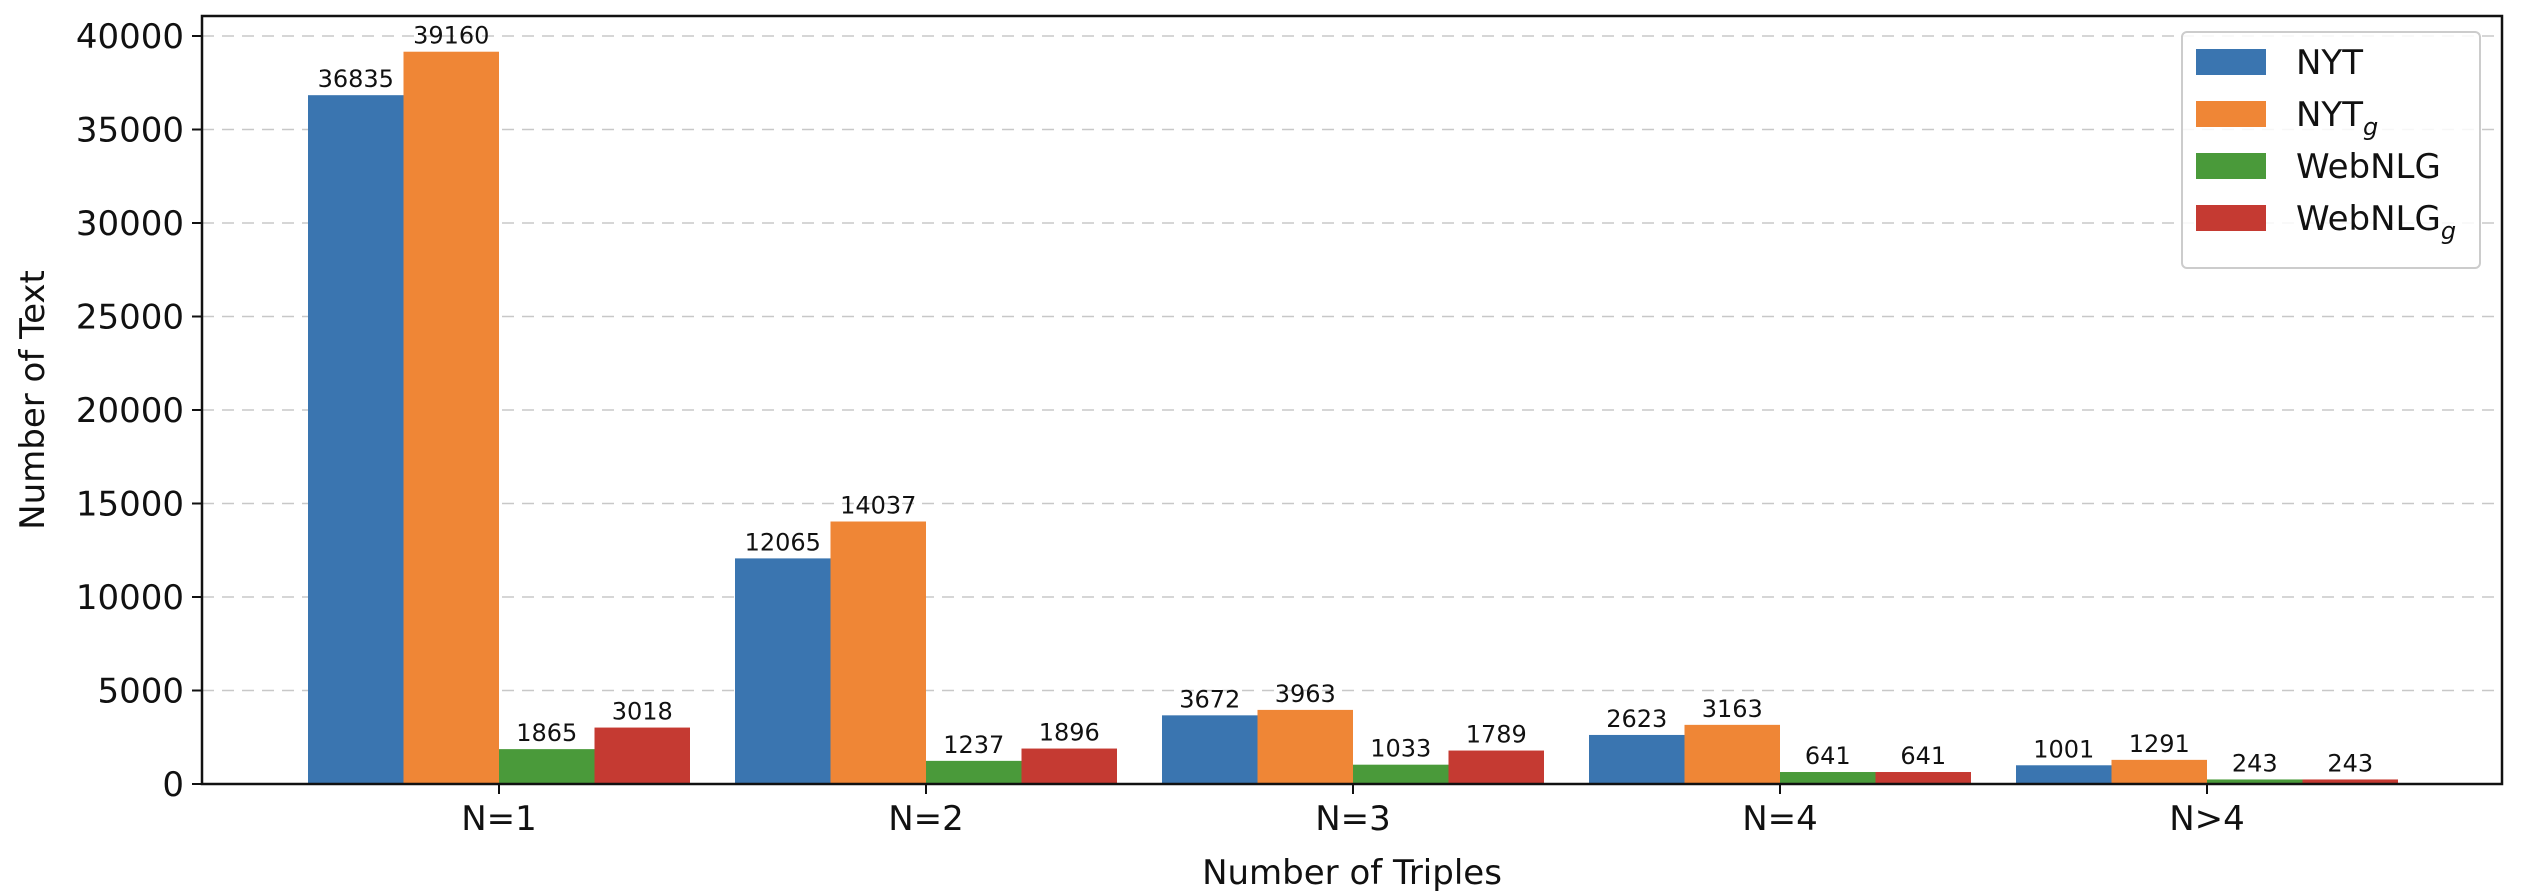  I want to click on data-label: 3963, so click(1305, 694).